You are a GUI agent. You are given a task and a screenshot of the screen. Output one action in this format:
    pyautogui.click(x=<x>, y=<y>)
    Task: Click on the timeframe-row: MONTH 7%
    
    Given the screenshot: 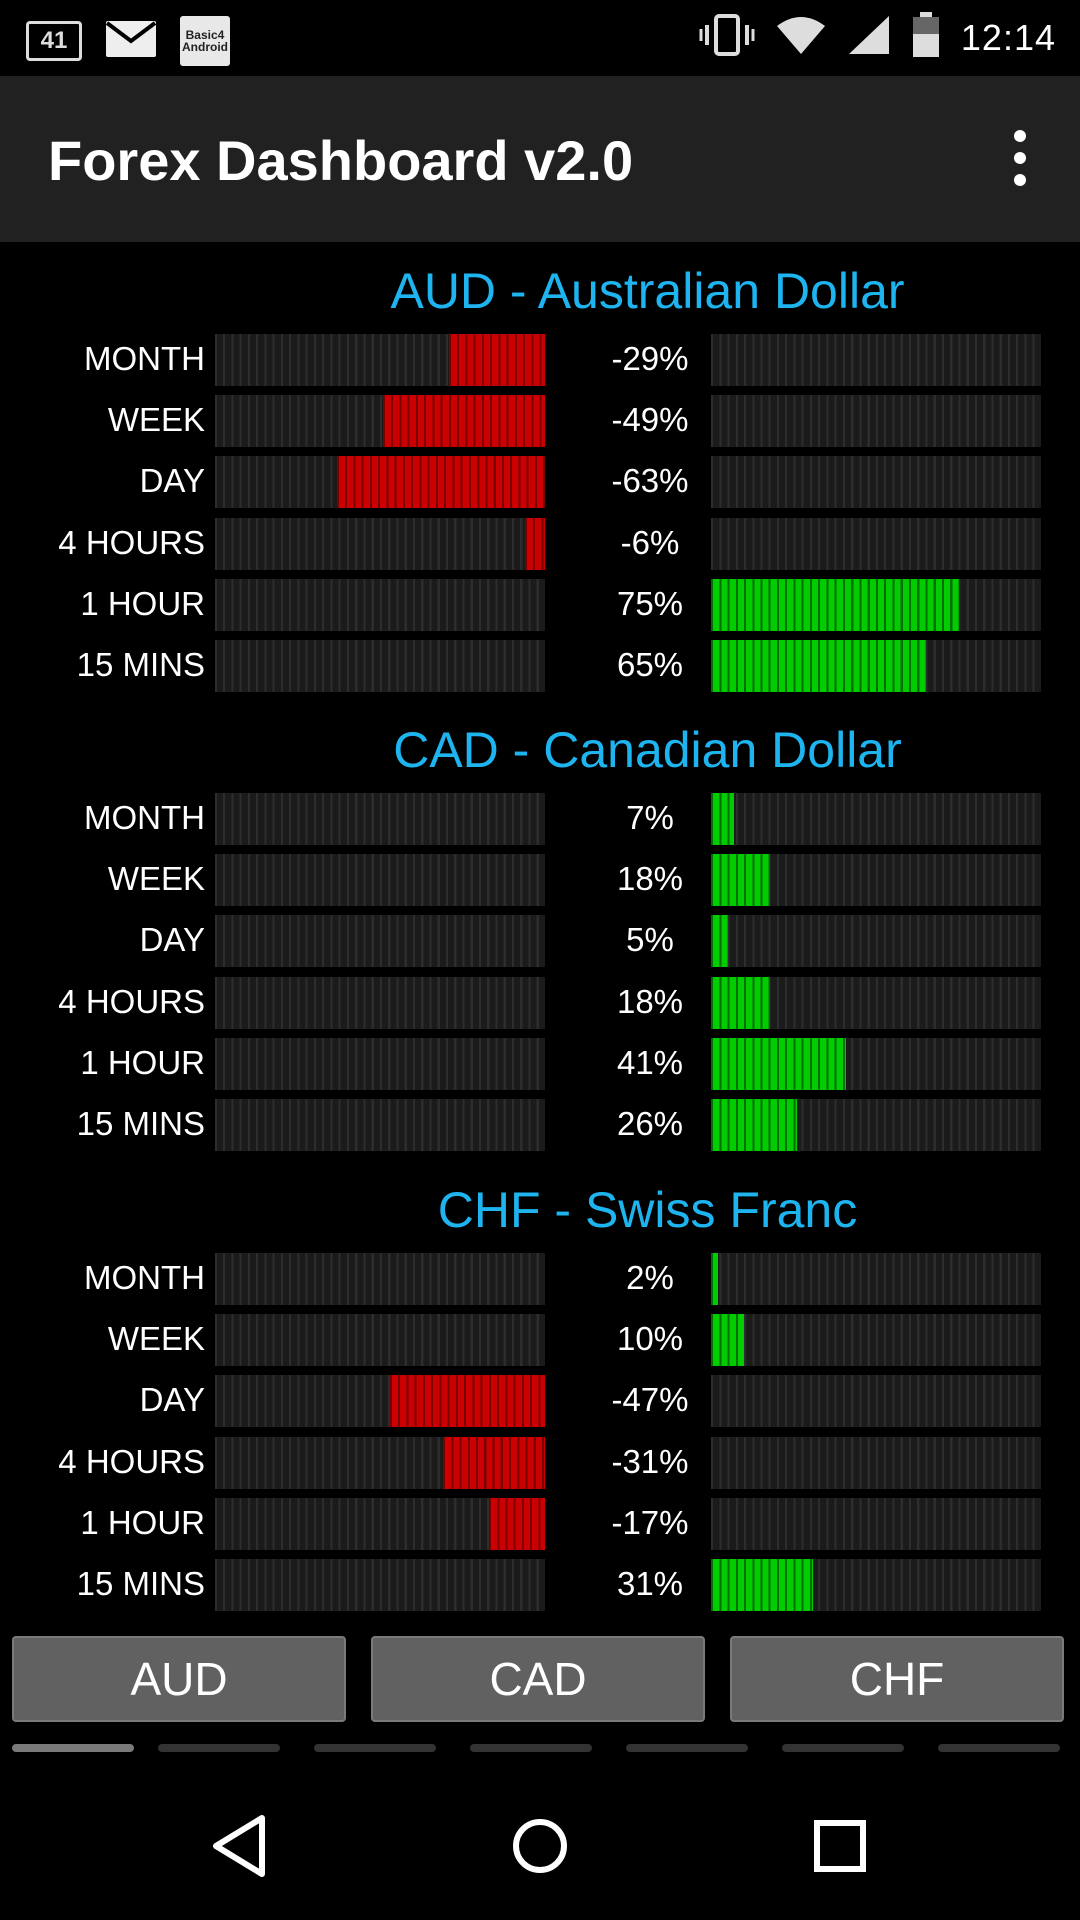 What is the action you would take?
    pyautogui.click(x=540, y=819)
    